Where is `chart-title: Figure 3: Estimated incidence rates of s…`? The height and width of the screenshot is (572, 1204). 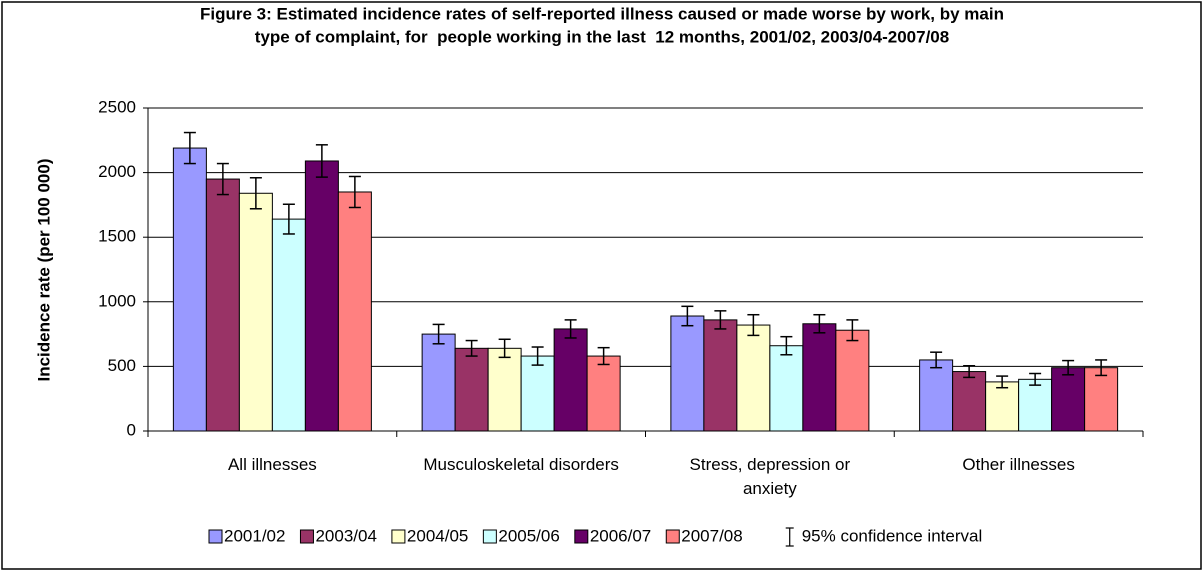 chart-title: Figure 3: Estimated incidence rates of s… is located at coordinates (602, 13).